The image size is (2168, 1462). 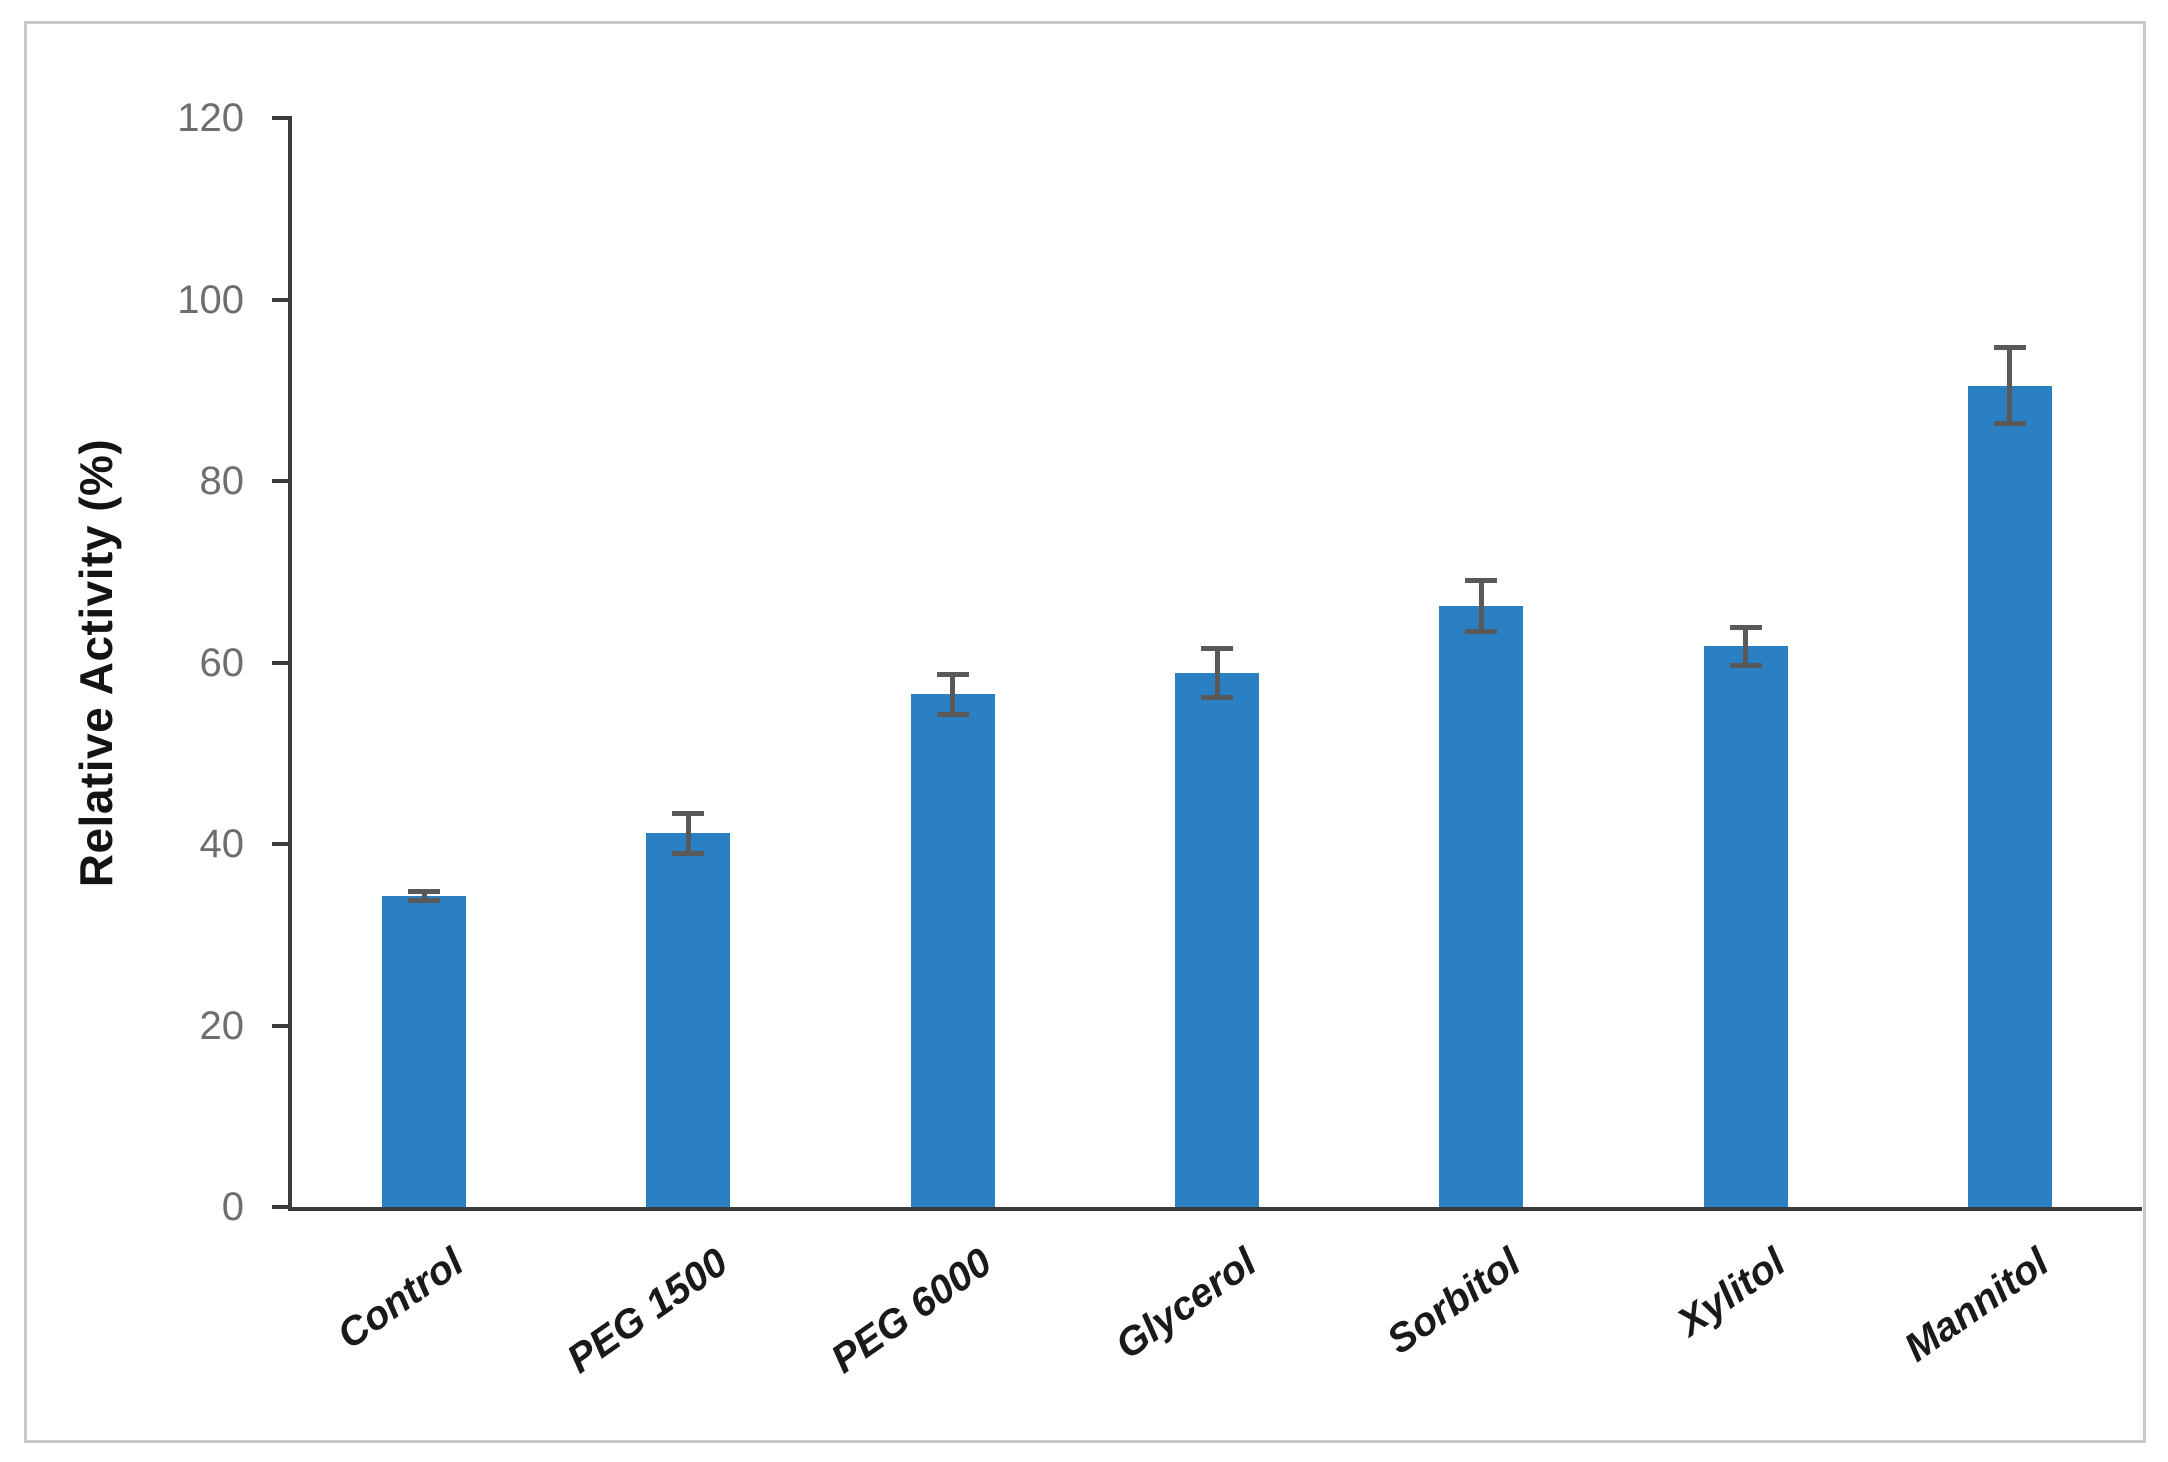 I want to click on error-bar-line-glycerol, so click(x=1217, y=673).